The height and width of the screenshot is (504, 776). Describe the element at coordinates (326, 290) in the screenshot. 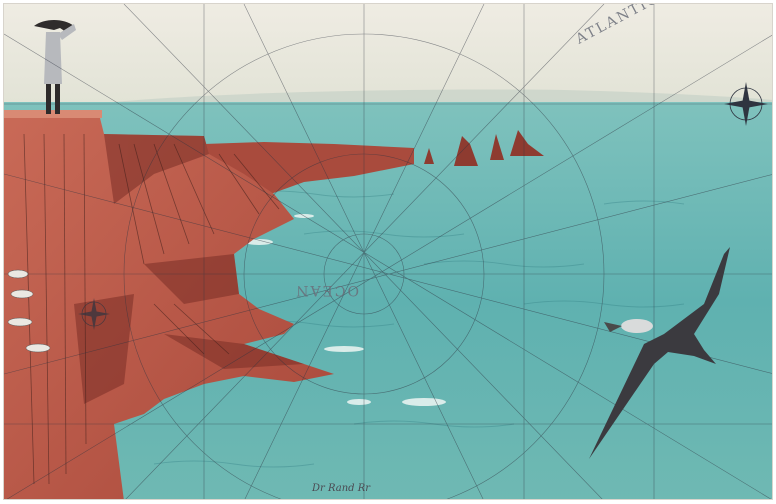

I see `map-label-center: OCEAN` at that location.